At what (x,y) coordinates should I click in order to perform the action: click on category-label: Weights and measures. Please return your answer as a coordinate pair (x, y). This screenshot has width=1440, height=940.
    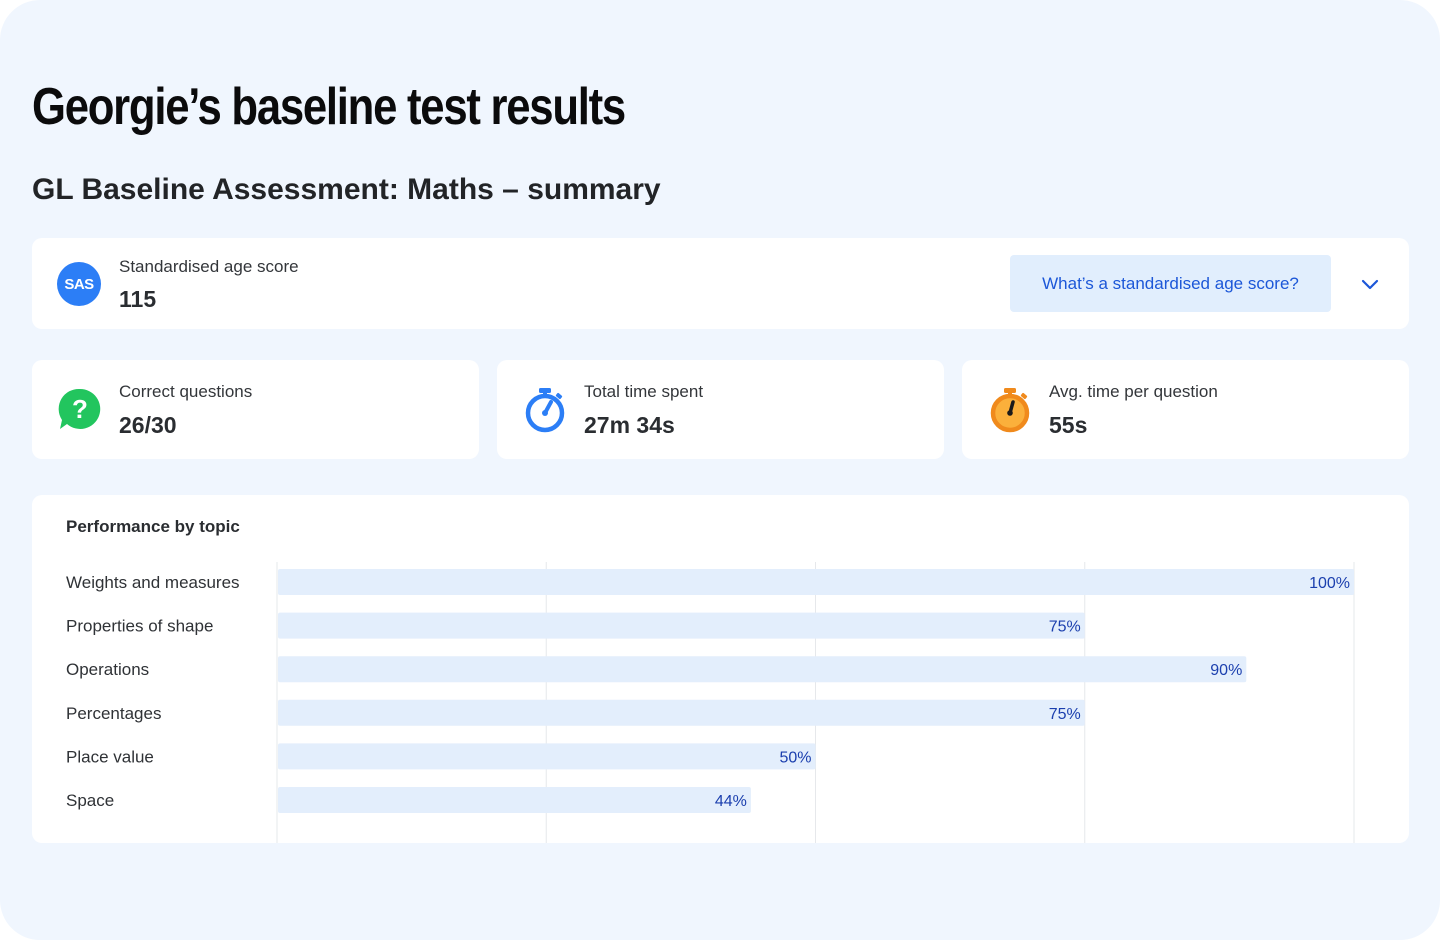
    Looking at the image, I should click on (153, 582).